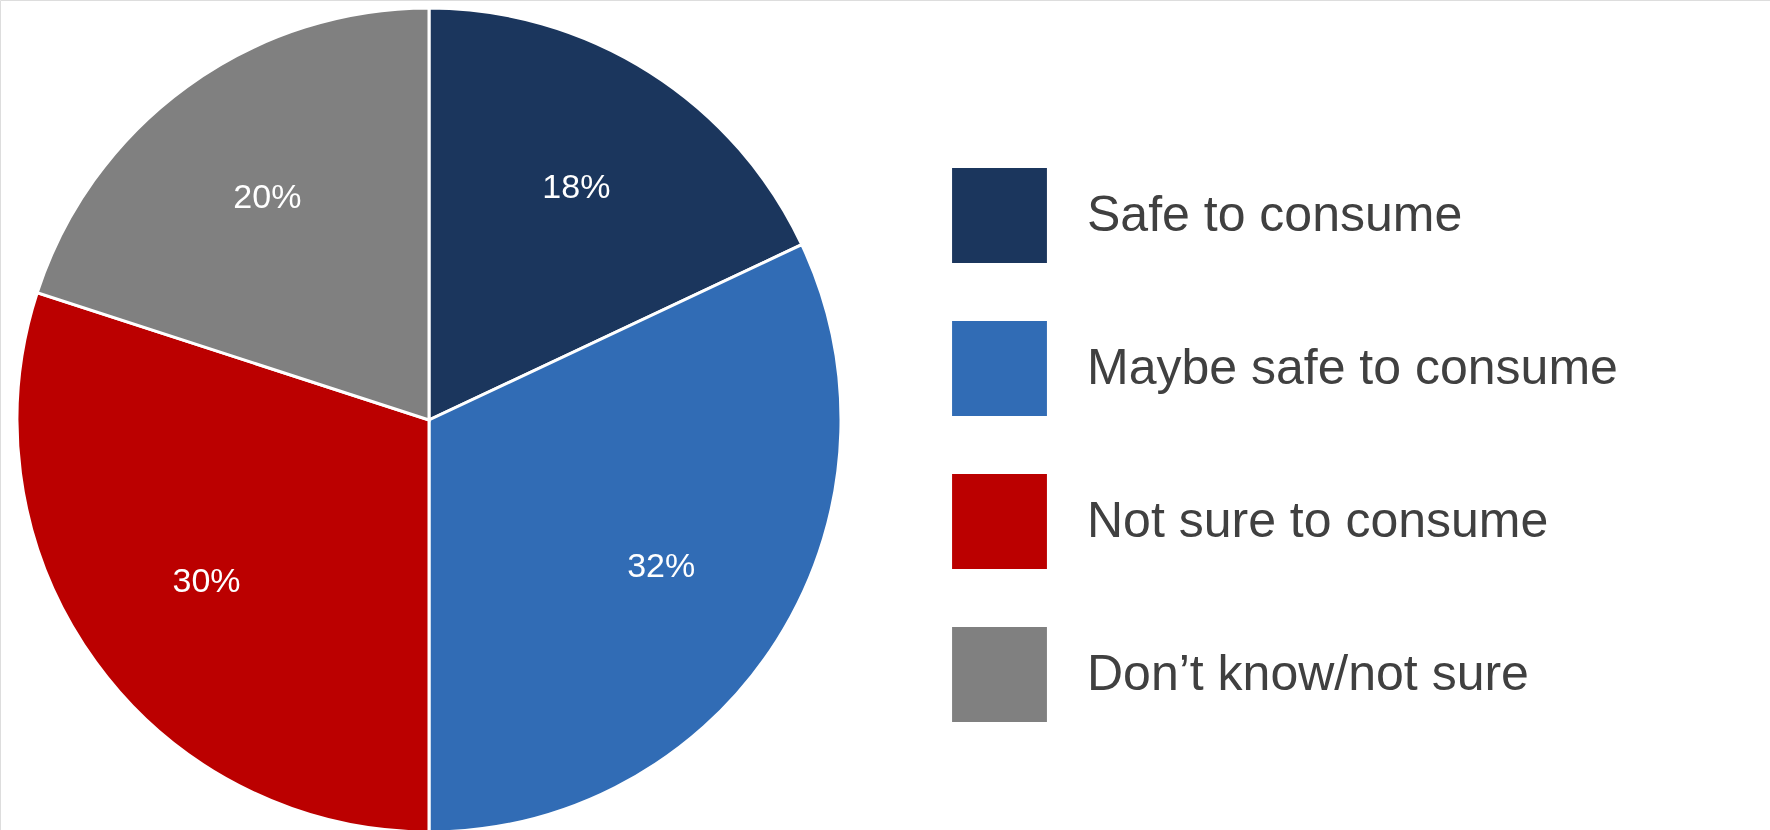 This screenshot has width=1770, height=830. I want to click on data-label: 32%, so click(661, 565).